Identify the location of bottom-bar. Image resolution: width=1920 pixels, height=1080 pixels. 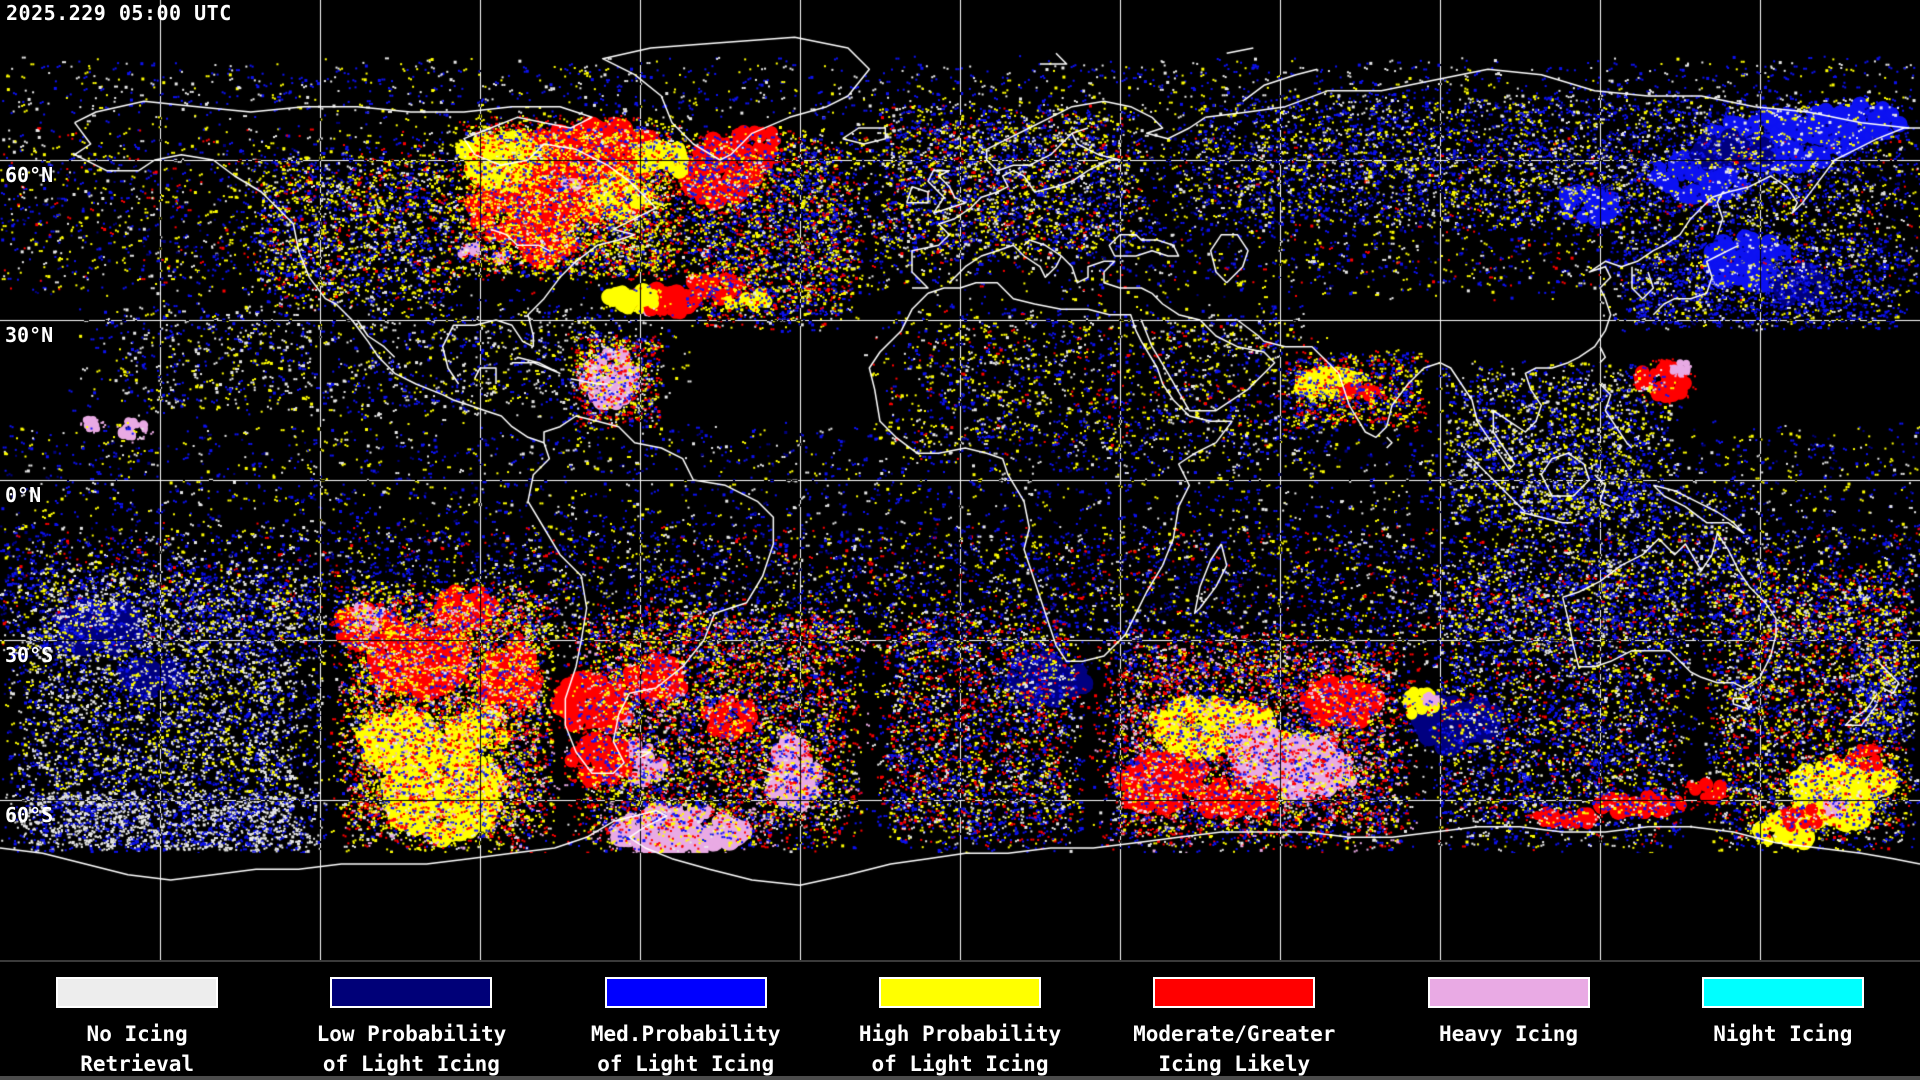
(960, 1078).